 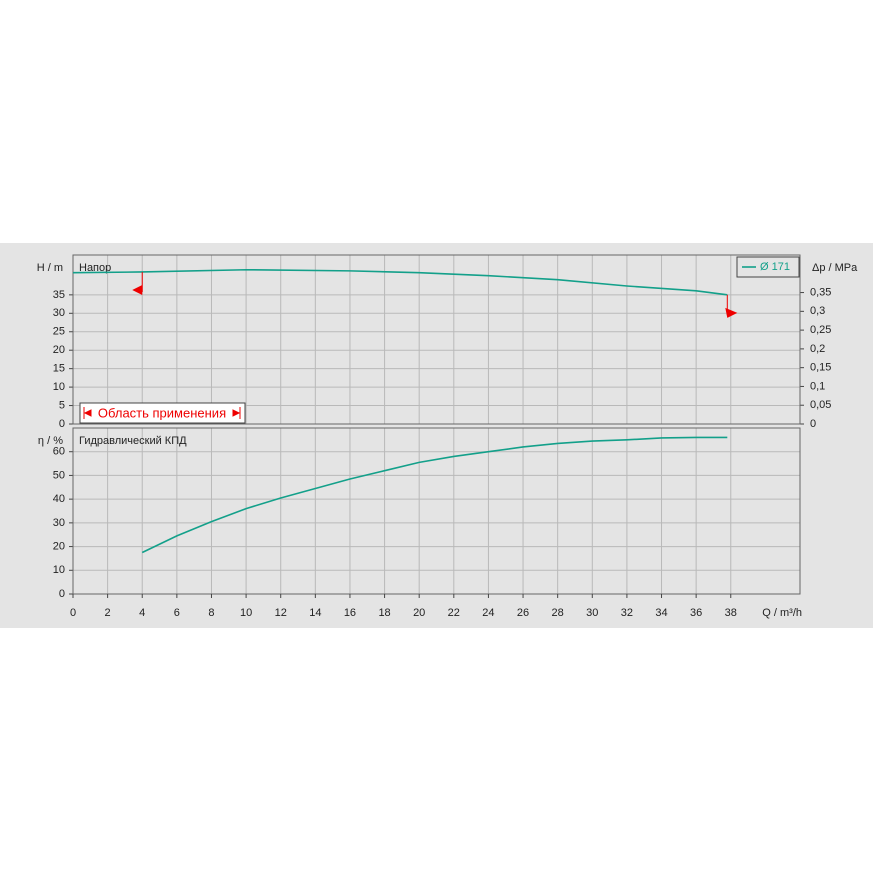 I want to click on x-axis-label: Q / m³/h, so click(x=782, y=613).